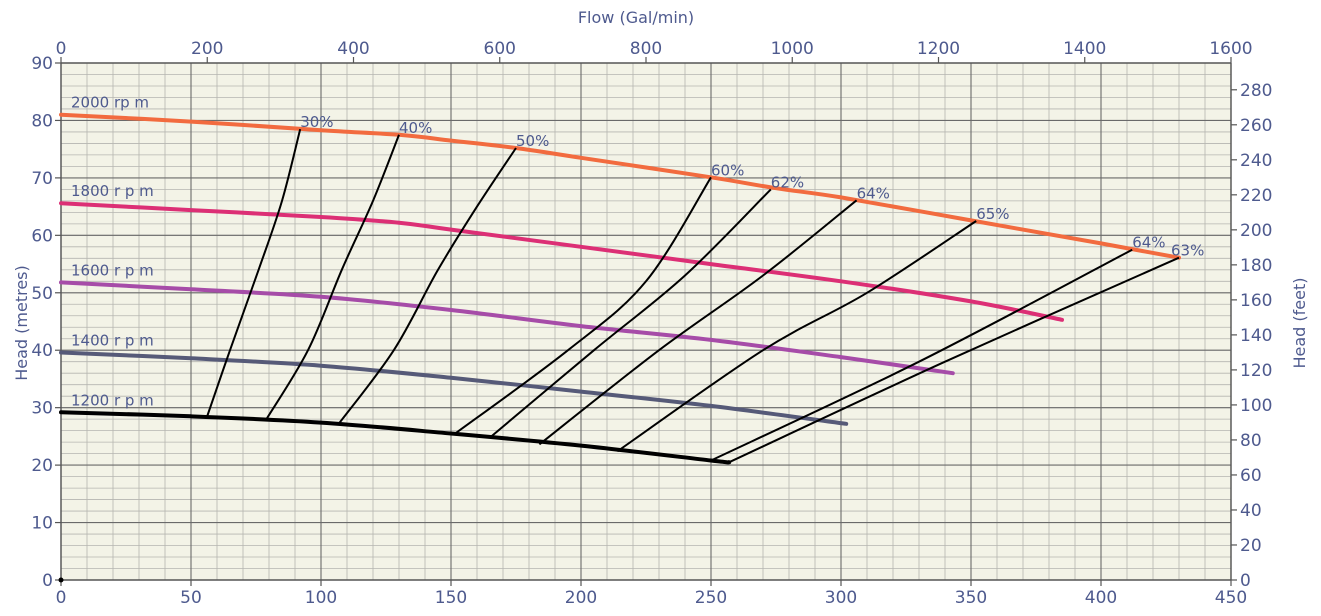  What do you see at coordinates (1256, 266) in the screenshot?
I see `y2-tick-label: 180` at bounding box center [1256, 266].